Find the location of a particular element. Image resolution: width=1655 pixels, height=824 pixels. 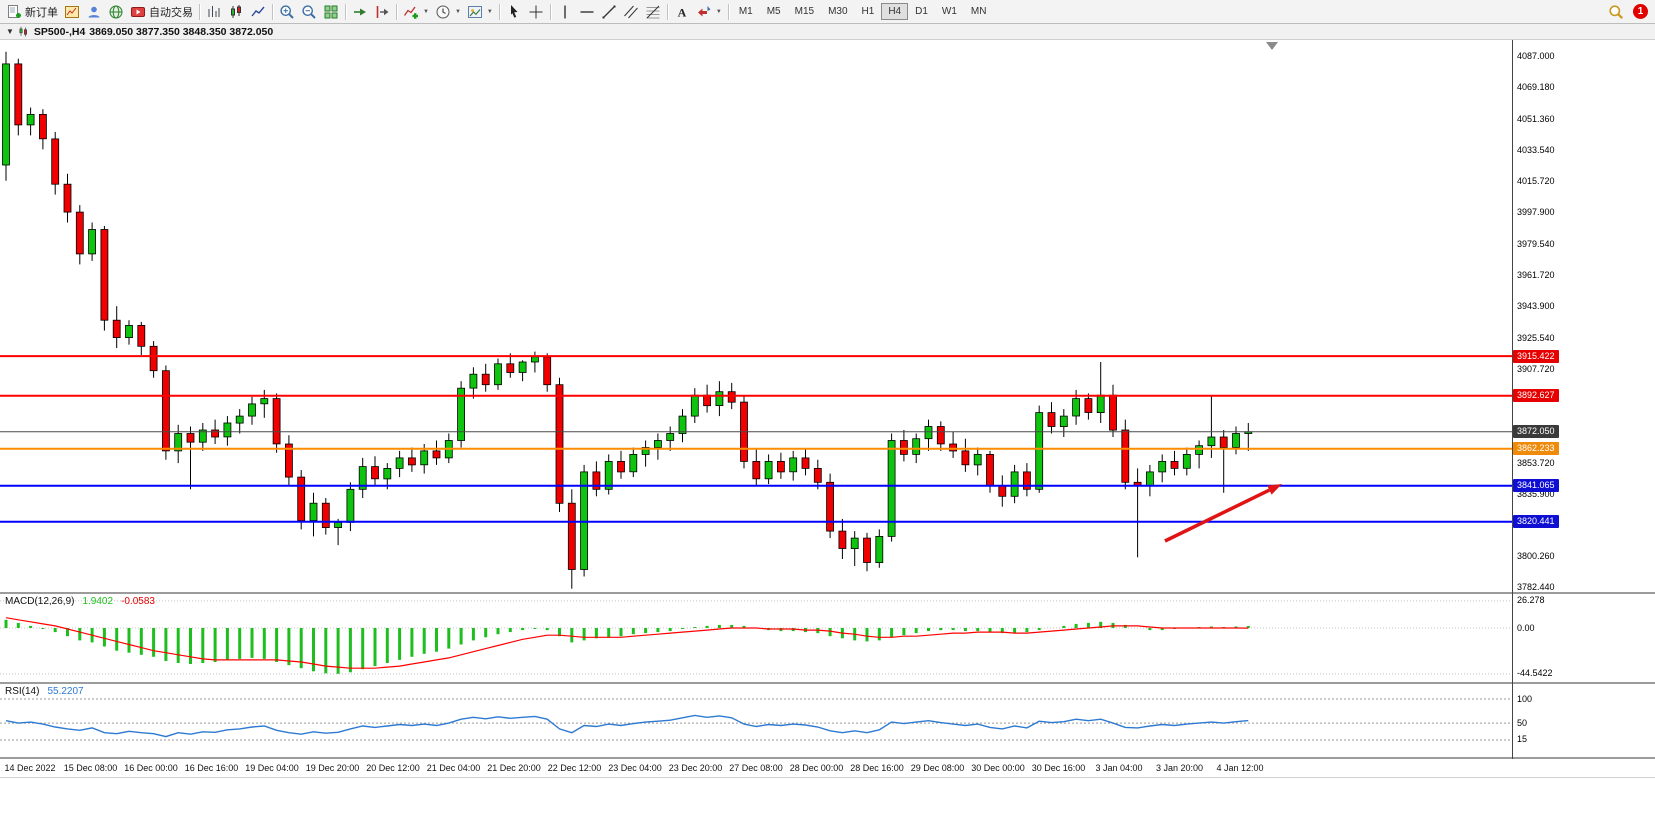

arrows-button: ▼ is located at coordinates (709, 12).